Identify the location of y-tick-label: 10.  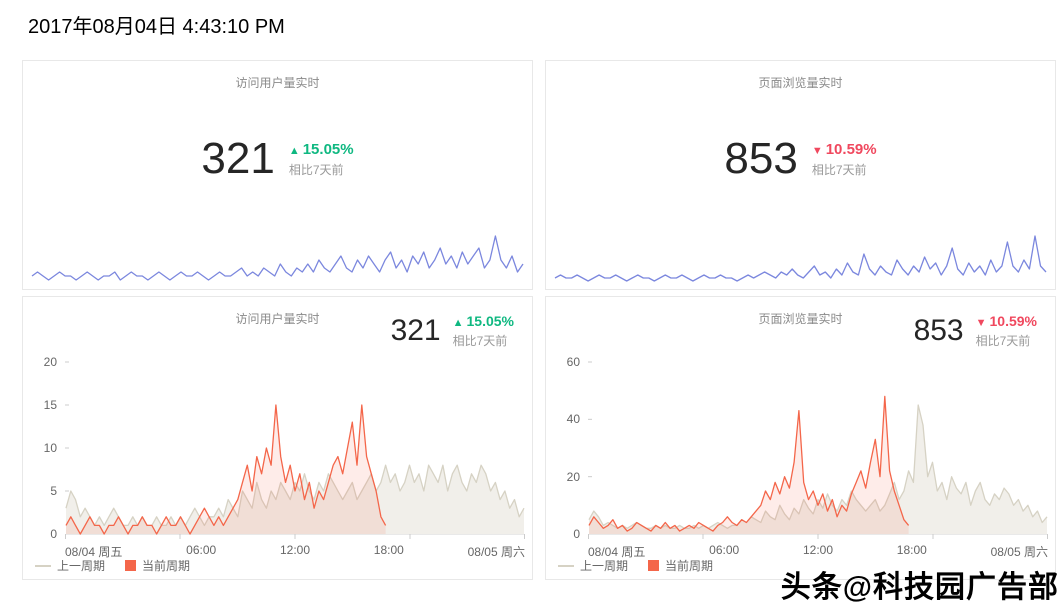
(50, 448).